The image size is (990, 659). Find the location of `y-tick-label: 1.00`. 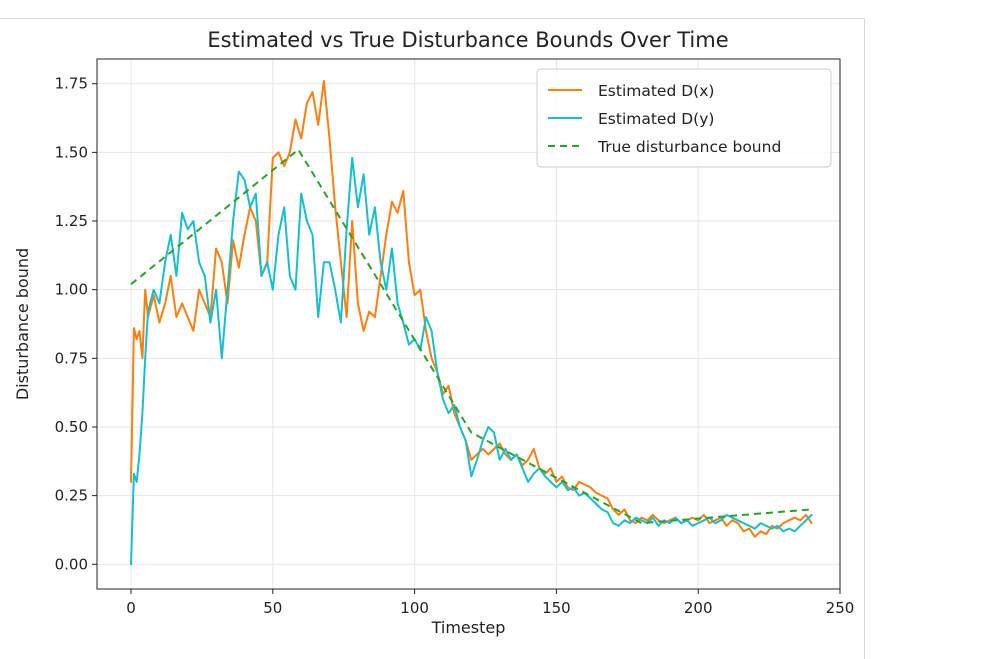

y-tick-label: 1.00 is located at coordinates (71, 290).